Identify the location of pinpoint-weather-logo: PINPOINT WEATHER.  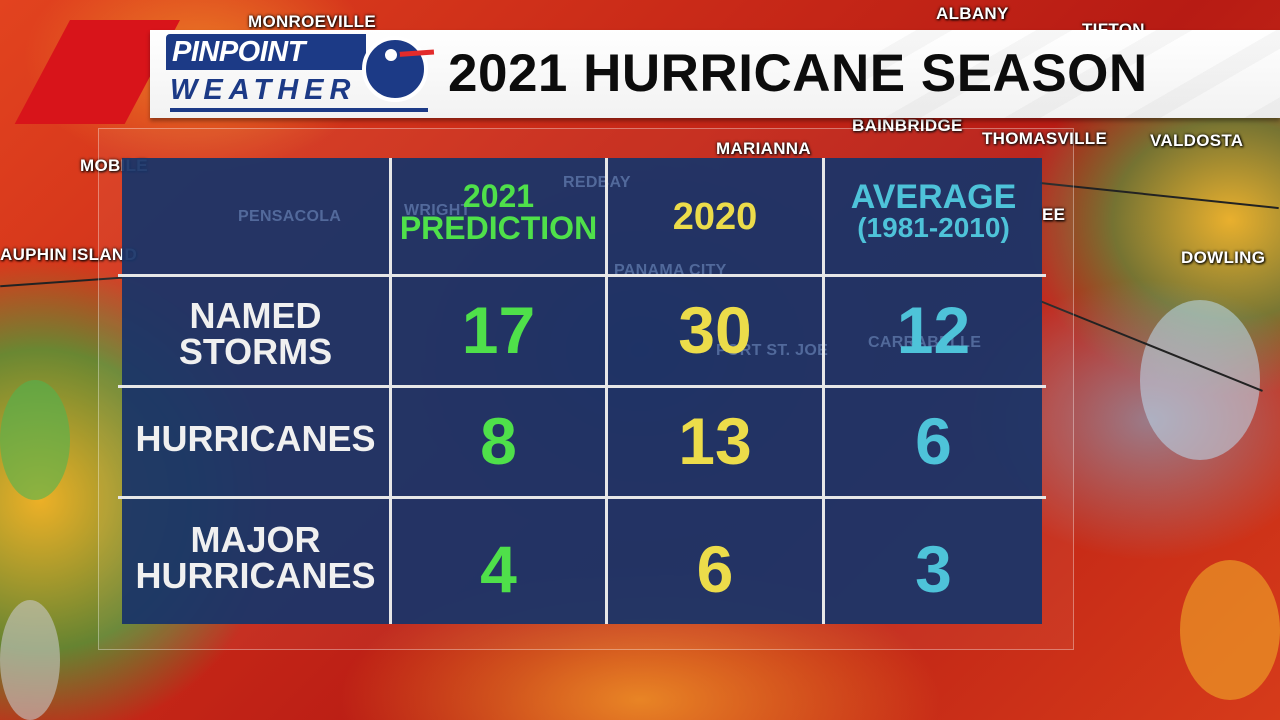
(300, 74).